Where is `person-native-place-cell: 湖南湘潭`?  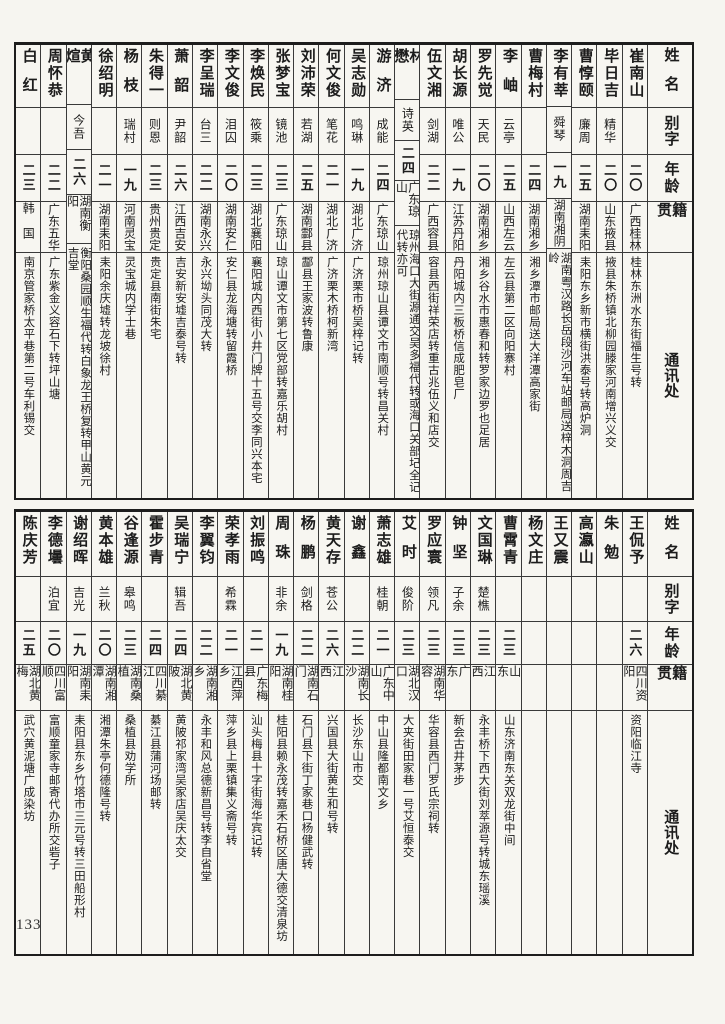 person-native-place-cell: 湖南湘潭 is located at coordinates (104, 687).